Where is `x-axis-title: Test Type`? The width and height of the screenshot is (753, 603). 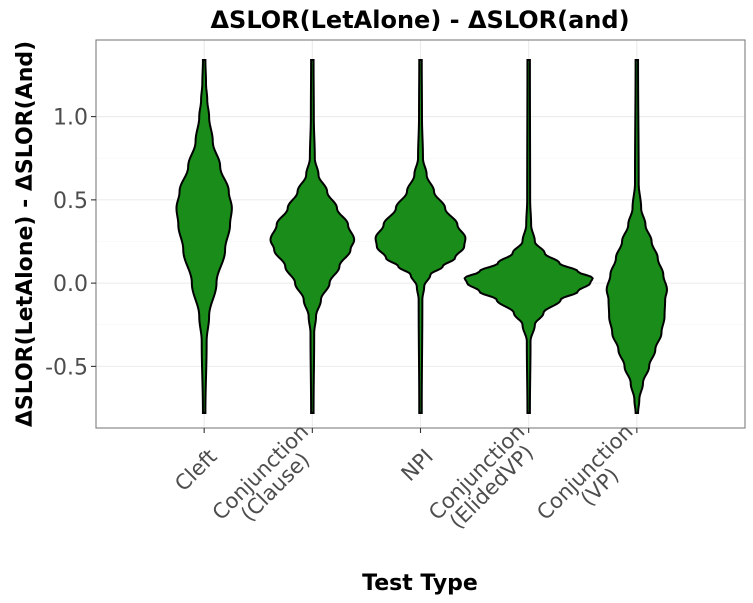
x-axis-title: Test Type is located at coordinates (420, 583).